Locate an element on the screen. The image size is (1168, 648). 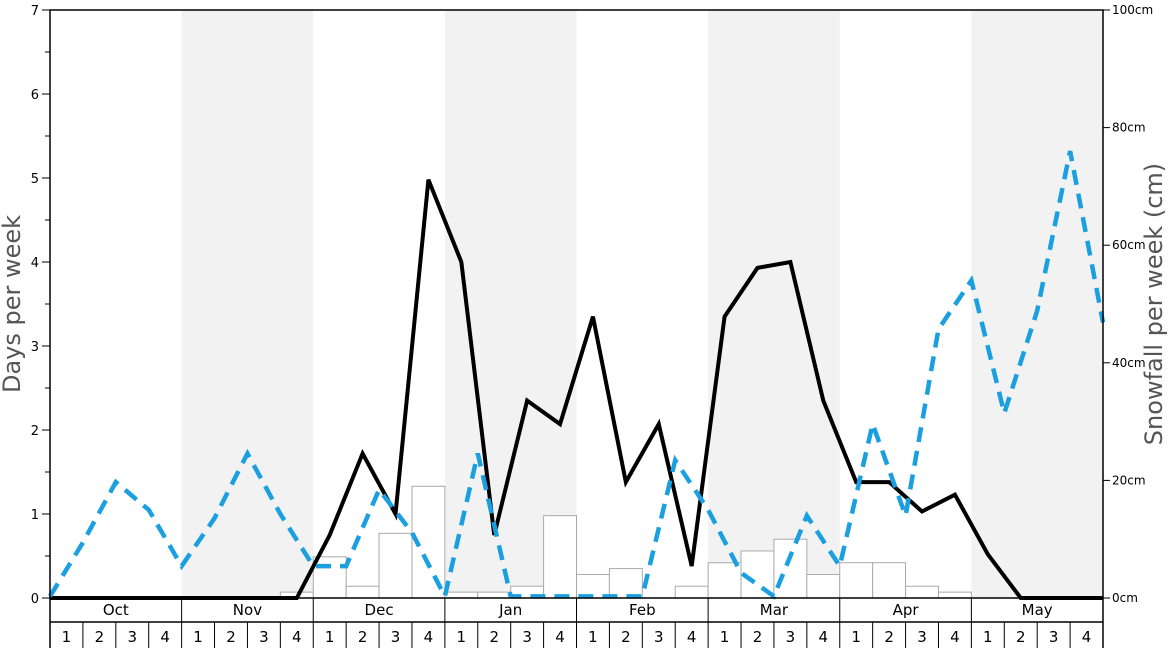
month-label: Apr is located at coordinates (906, 610).